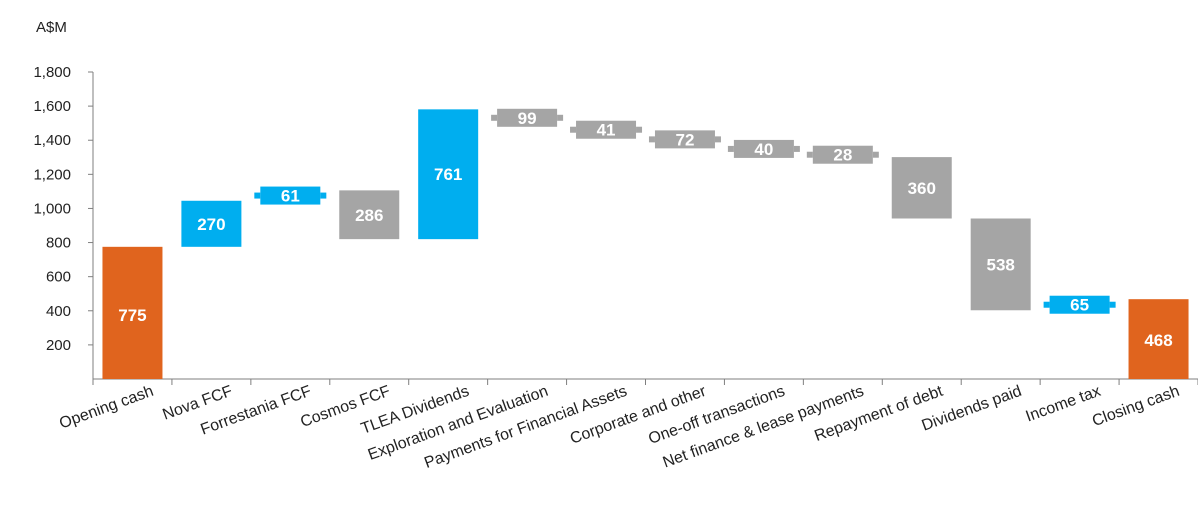 The height and width of the screenshot is (527, 1198). I want to click on category-label: Corporate and other, so click(638, 415).